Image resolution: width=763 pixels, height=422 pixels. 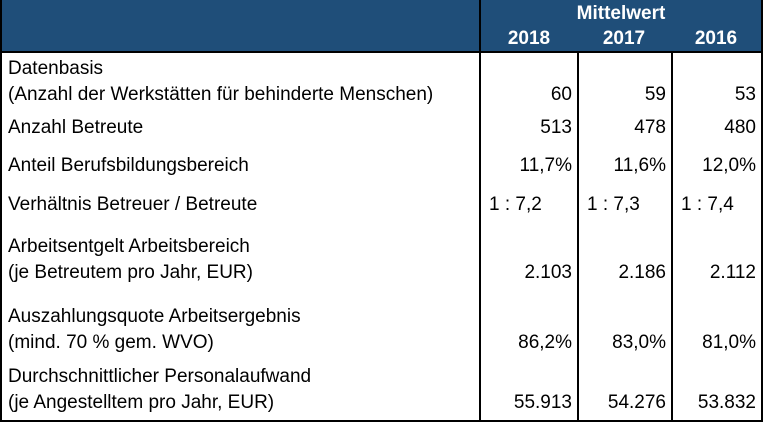 I want to click on cell-verhaeltnis-2018: 1 : 7,2, so click(x=528, y=202).